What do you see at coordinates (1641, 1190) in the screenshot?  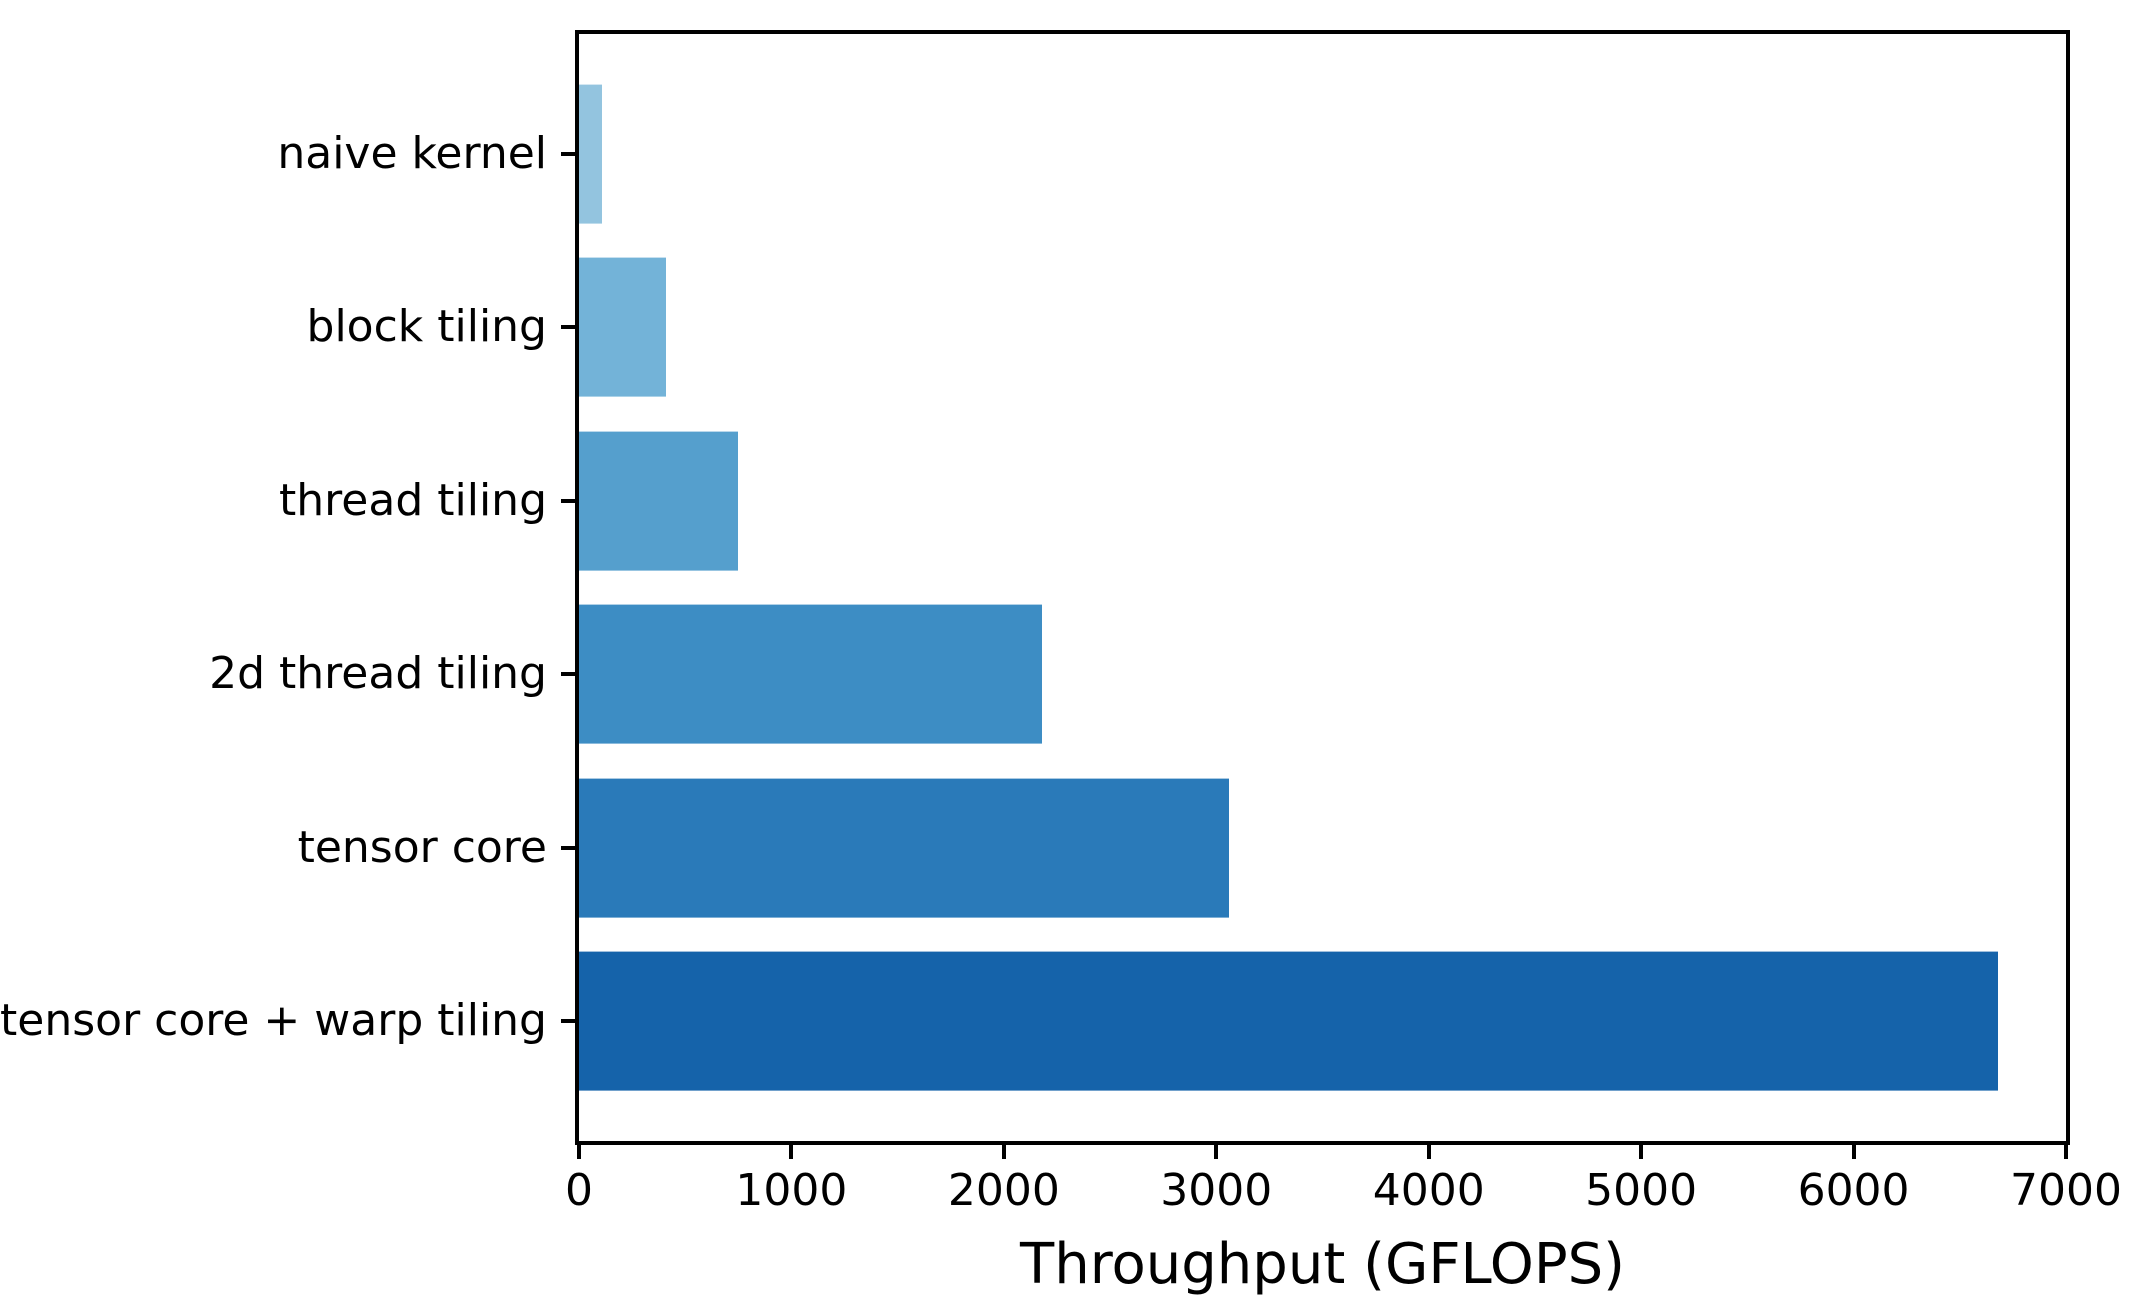 I see `x-tick-label: 5000` at bounding box center [1641, 1190].